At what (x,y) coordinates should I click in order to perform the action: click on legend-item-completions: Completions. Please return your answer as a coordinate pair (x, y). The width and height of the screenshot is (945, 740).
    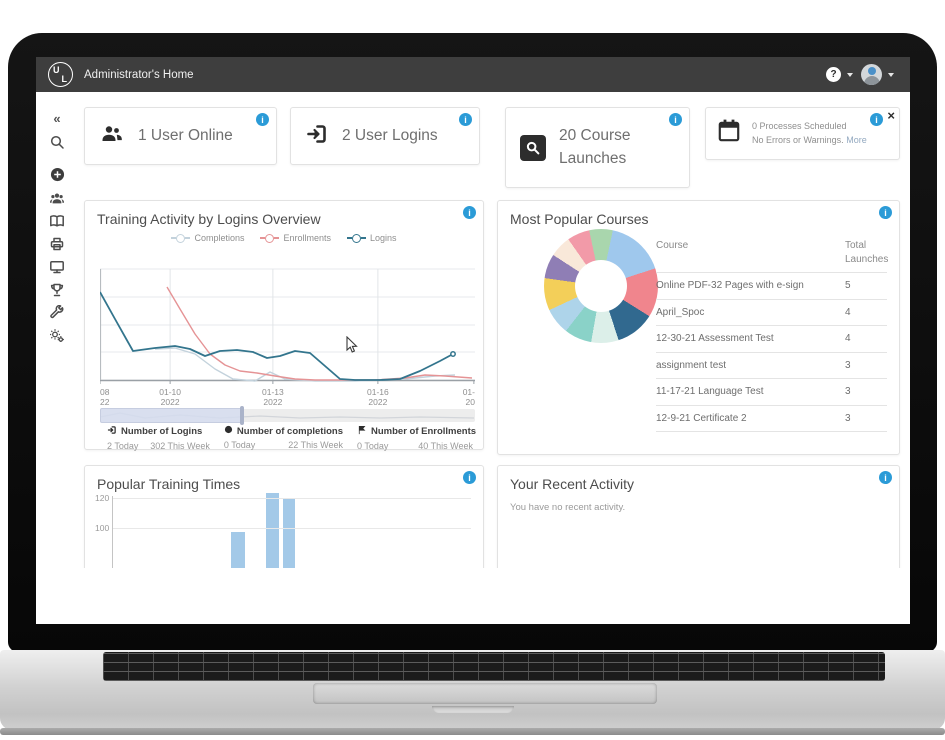
    Looking at the image, I should click on (207, 238).